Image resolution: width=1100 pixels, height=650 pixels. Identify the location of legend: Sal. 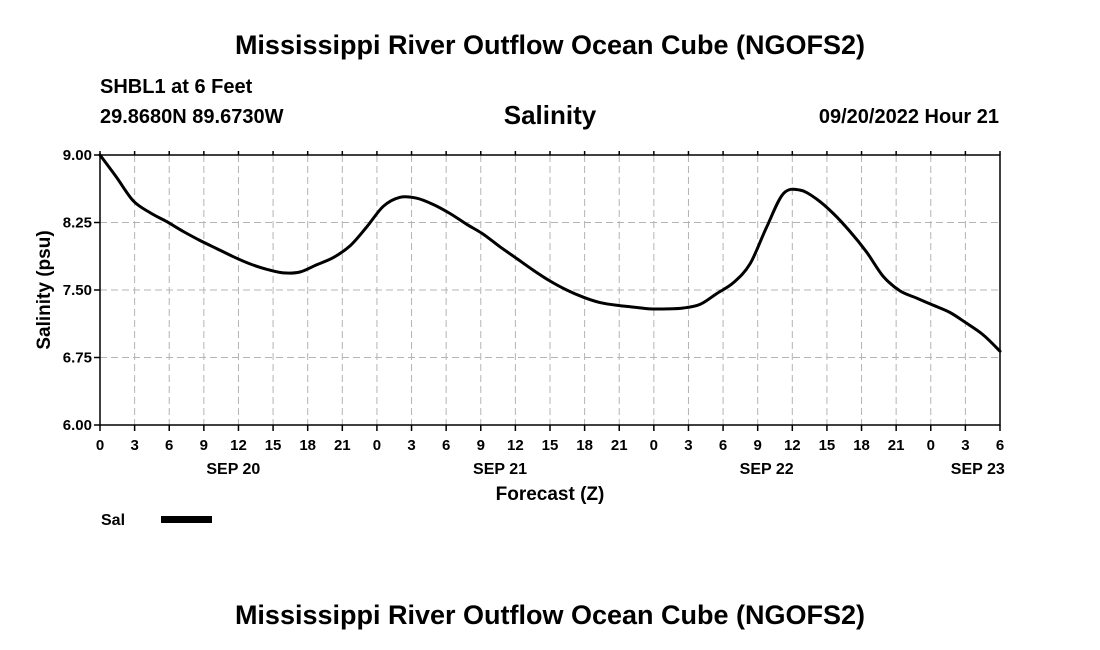
(156, 520).